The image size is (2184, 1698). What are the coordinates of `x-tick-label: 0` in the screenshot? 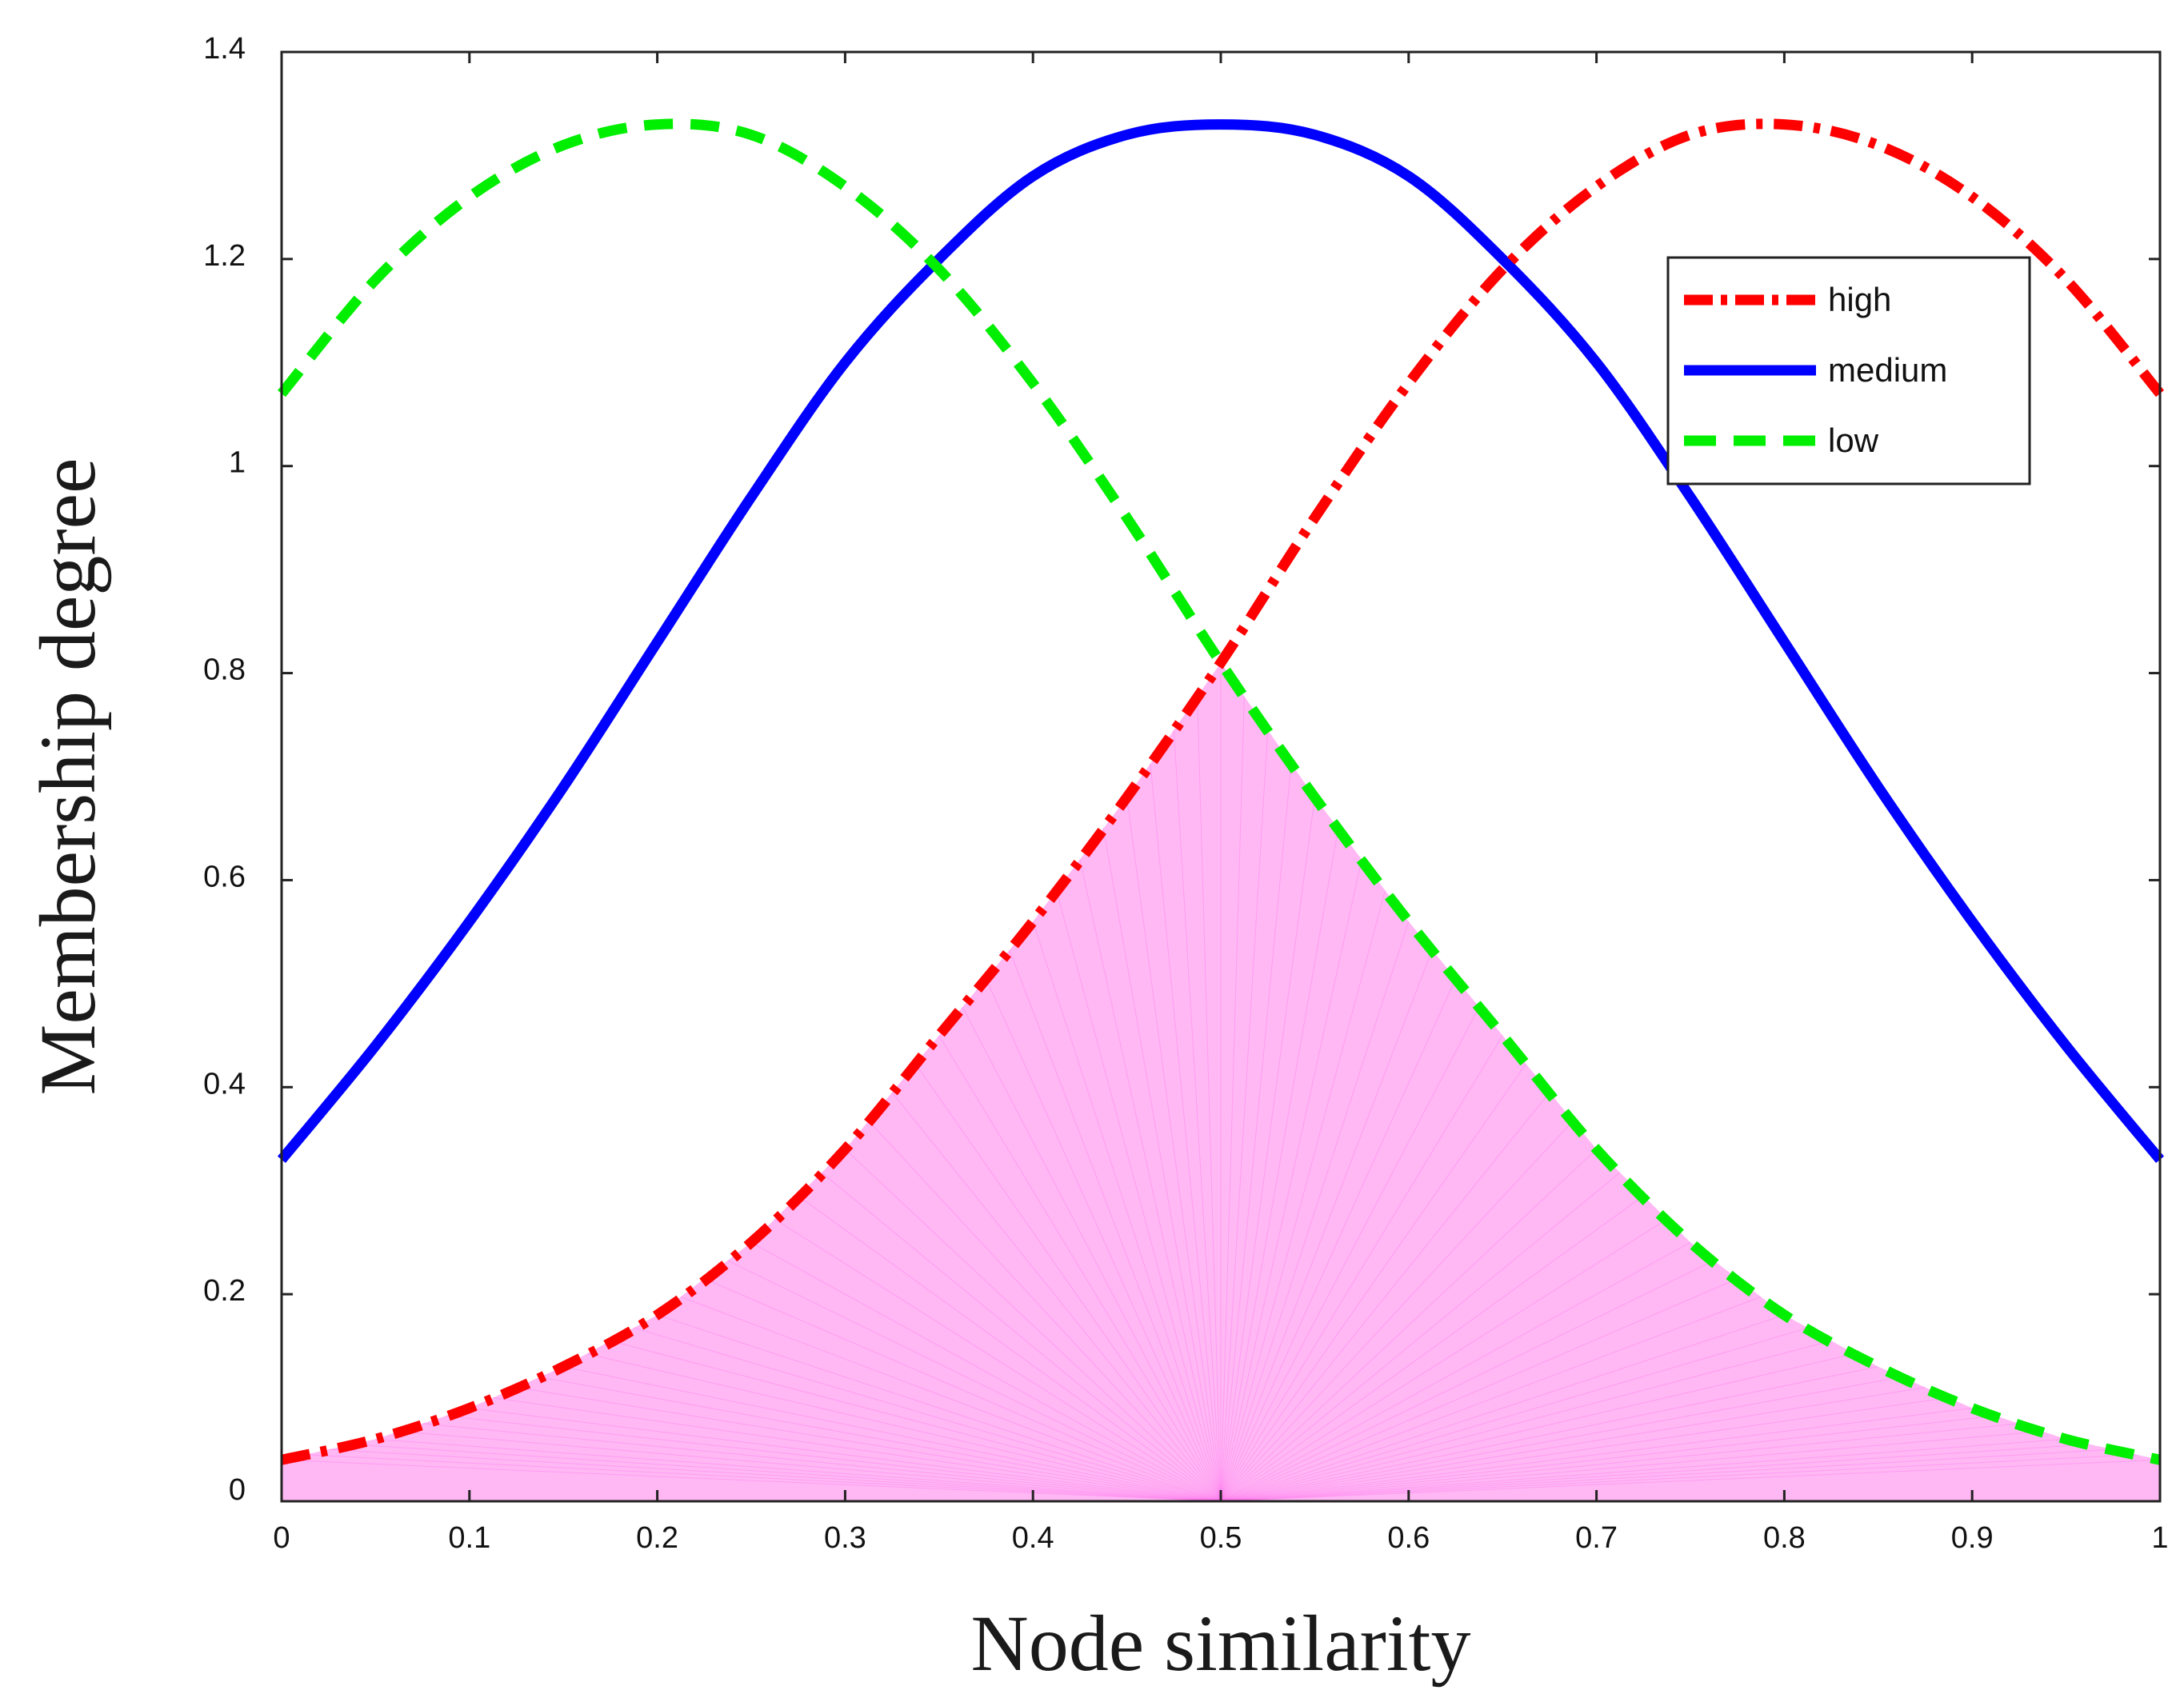 It's located at (281, 1538).